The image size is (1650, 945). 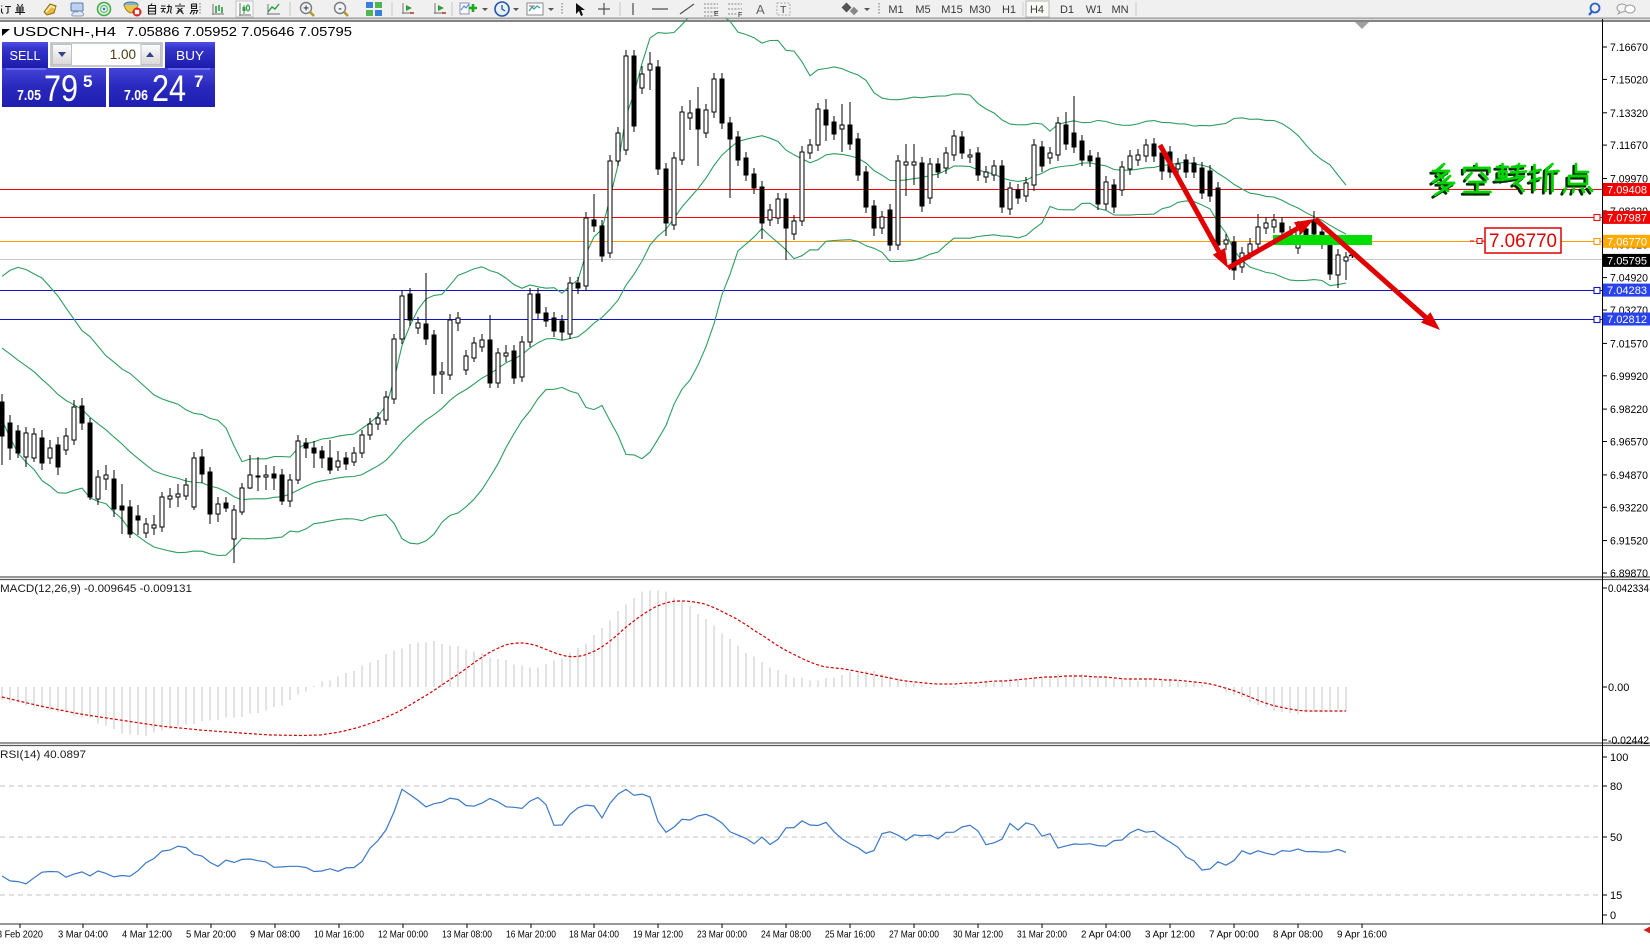 I want to click on svg-text: 7.05, so click(x=29, y=95).